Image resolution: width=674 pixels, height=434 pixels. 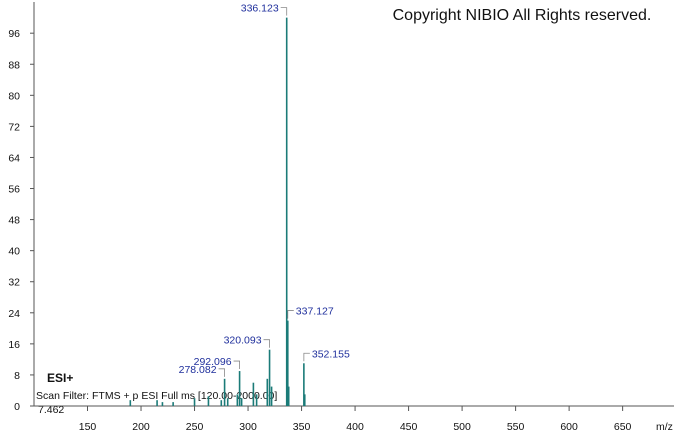 What do you see at coordinates (569, 427) in the screenshot?
I see `x-tick-label: 600` at bounding box center [569, 427].